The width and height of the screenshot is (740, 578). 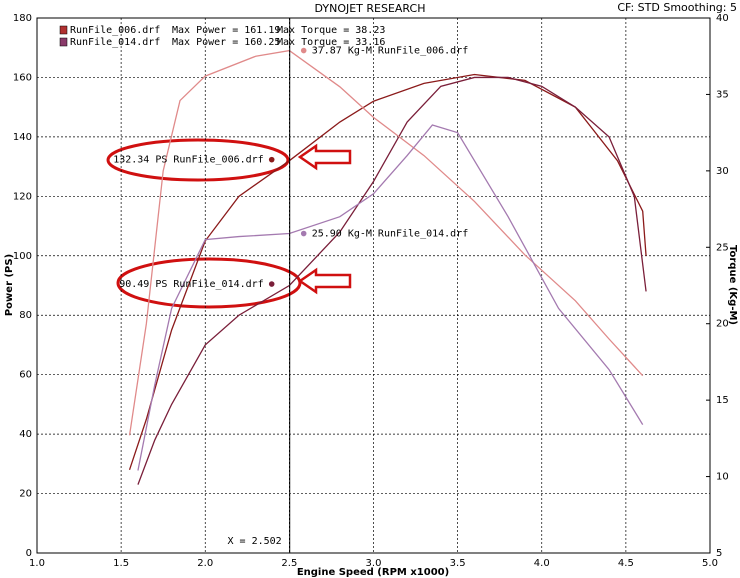 I want to click on y-tick-label: 40, so click(x=25, y=434).